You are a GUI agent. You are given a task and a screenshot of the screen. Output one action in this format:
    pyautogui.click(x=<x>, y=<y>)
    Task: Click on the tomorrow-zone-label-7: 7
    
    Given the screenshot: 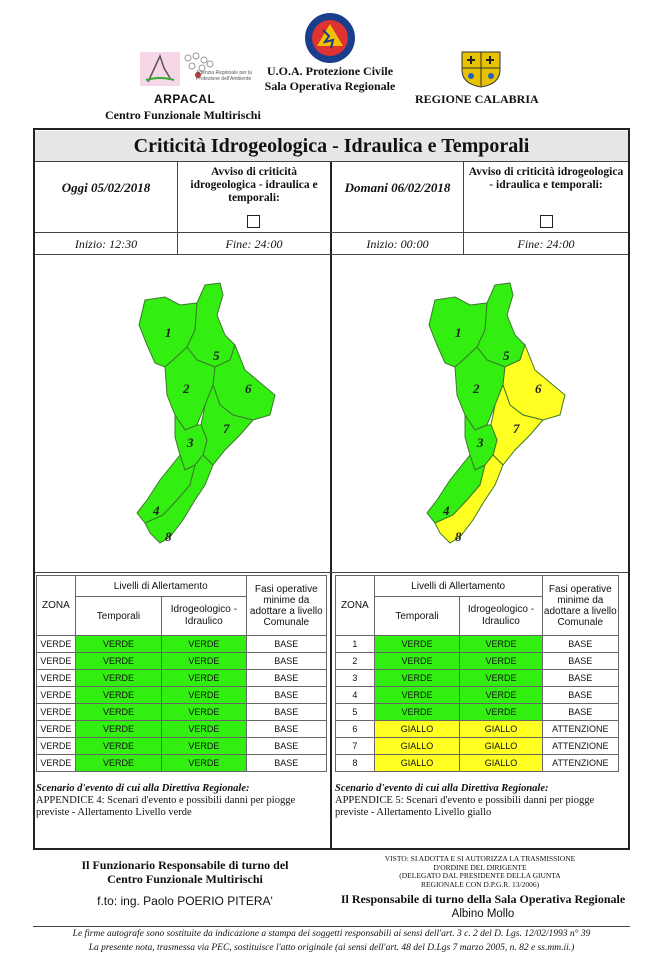 What is the action you would take?
    pyautogui.click(x=516, y=428)
    